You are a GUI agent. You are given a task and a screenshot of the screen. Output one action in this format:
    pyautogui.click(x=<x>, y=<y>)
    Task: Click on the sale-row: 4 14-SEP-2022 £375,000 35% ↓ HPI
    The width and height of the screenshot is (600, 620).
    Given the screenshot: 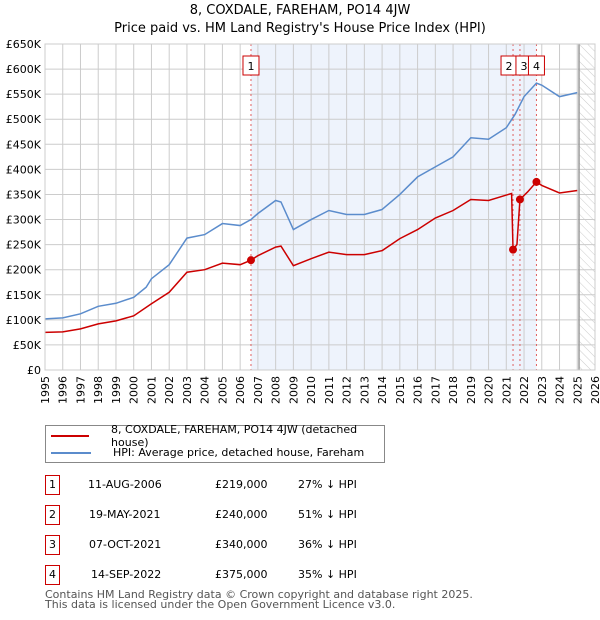 What is the action you would take?
    pyautogui.click(x=245, y=575)
    